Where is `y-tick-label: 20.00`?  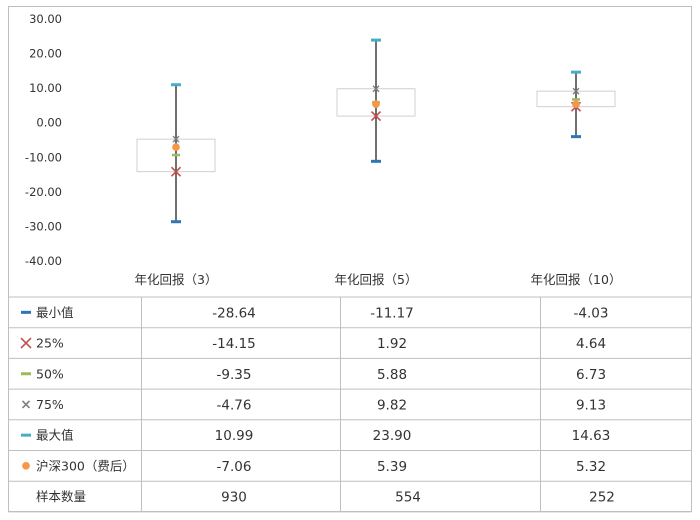 y-tick-label: 20.00 is located at coordinates (45, 54).